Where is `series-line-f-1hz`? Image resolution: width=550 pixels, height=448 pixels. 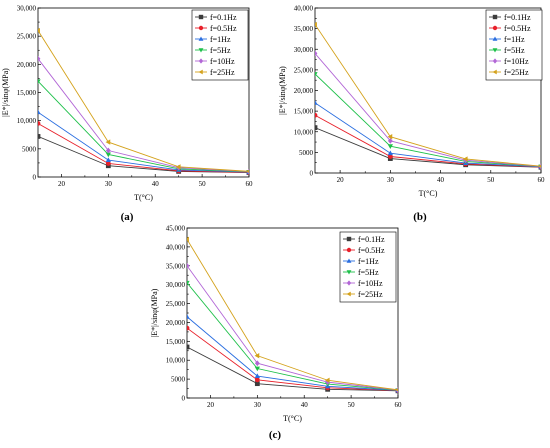 series-line-f-1hz is located at coordinates (428, 135).